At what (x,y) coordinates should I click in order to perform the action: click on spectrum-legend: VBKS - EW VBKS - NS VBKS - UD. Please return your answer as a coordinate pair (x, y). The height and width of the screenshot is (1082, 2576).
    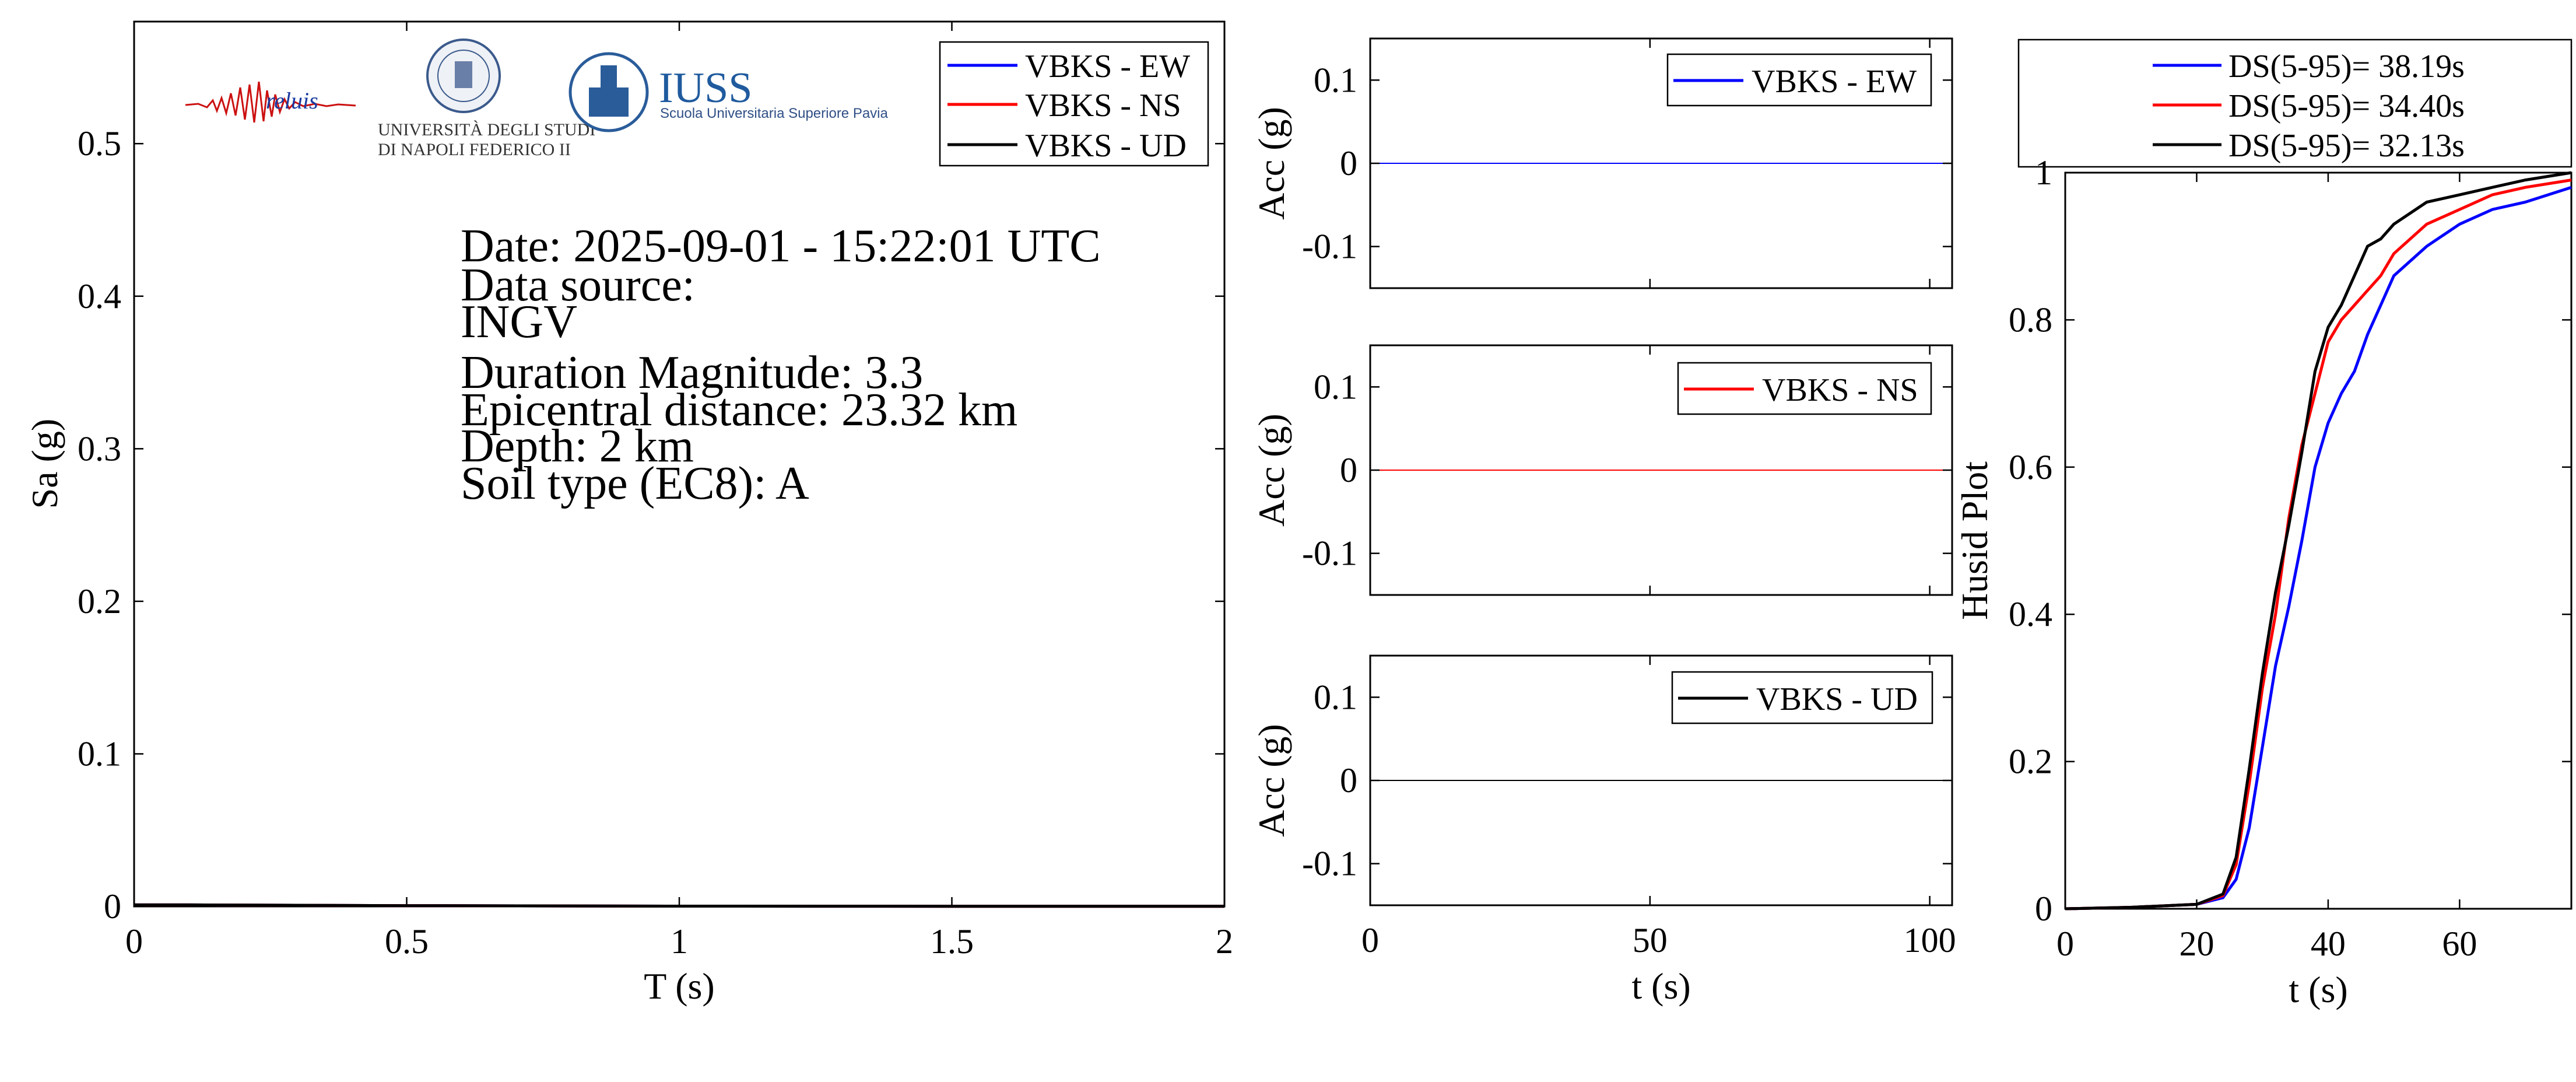
    Looking at the image, I should click on (1074, 104).